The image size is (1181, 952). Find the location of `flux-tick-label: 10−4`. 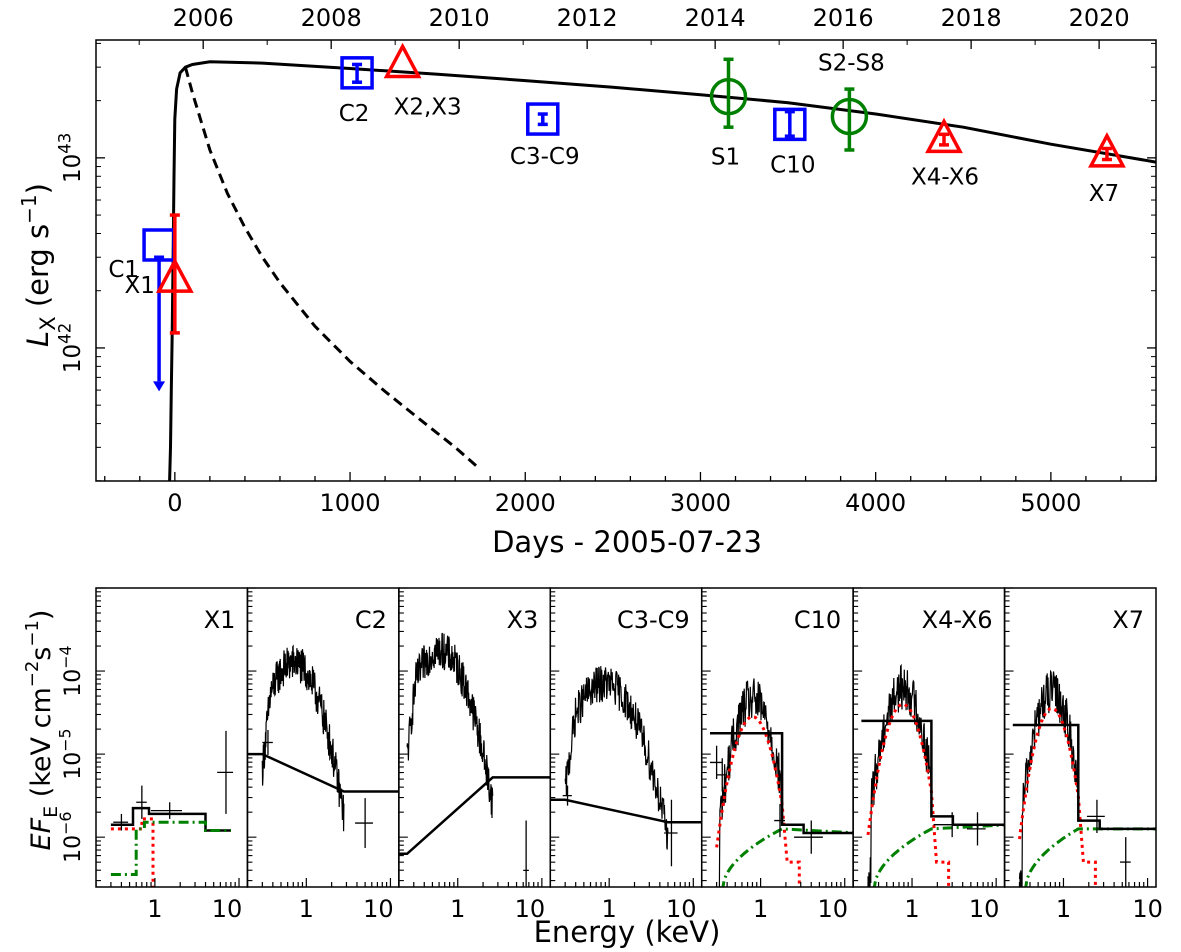

flux-tick-label: 10−4 is located at coordinates (71, 670).